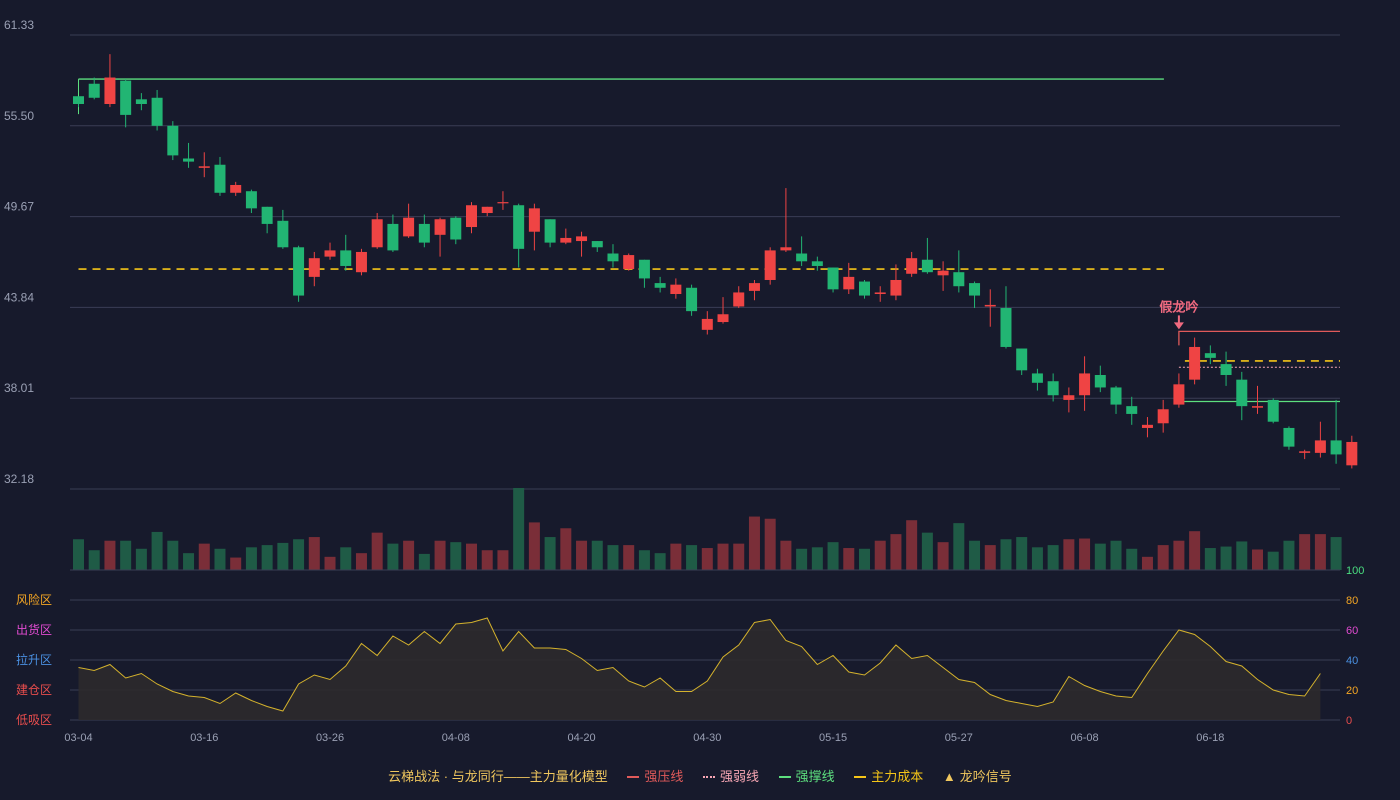 The image size is (1400, 800). I want to click on zone-label: 低吸区, so click(34, 720).